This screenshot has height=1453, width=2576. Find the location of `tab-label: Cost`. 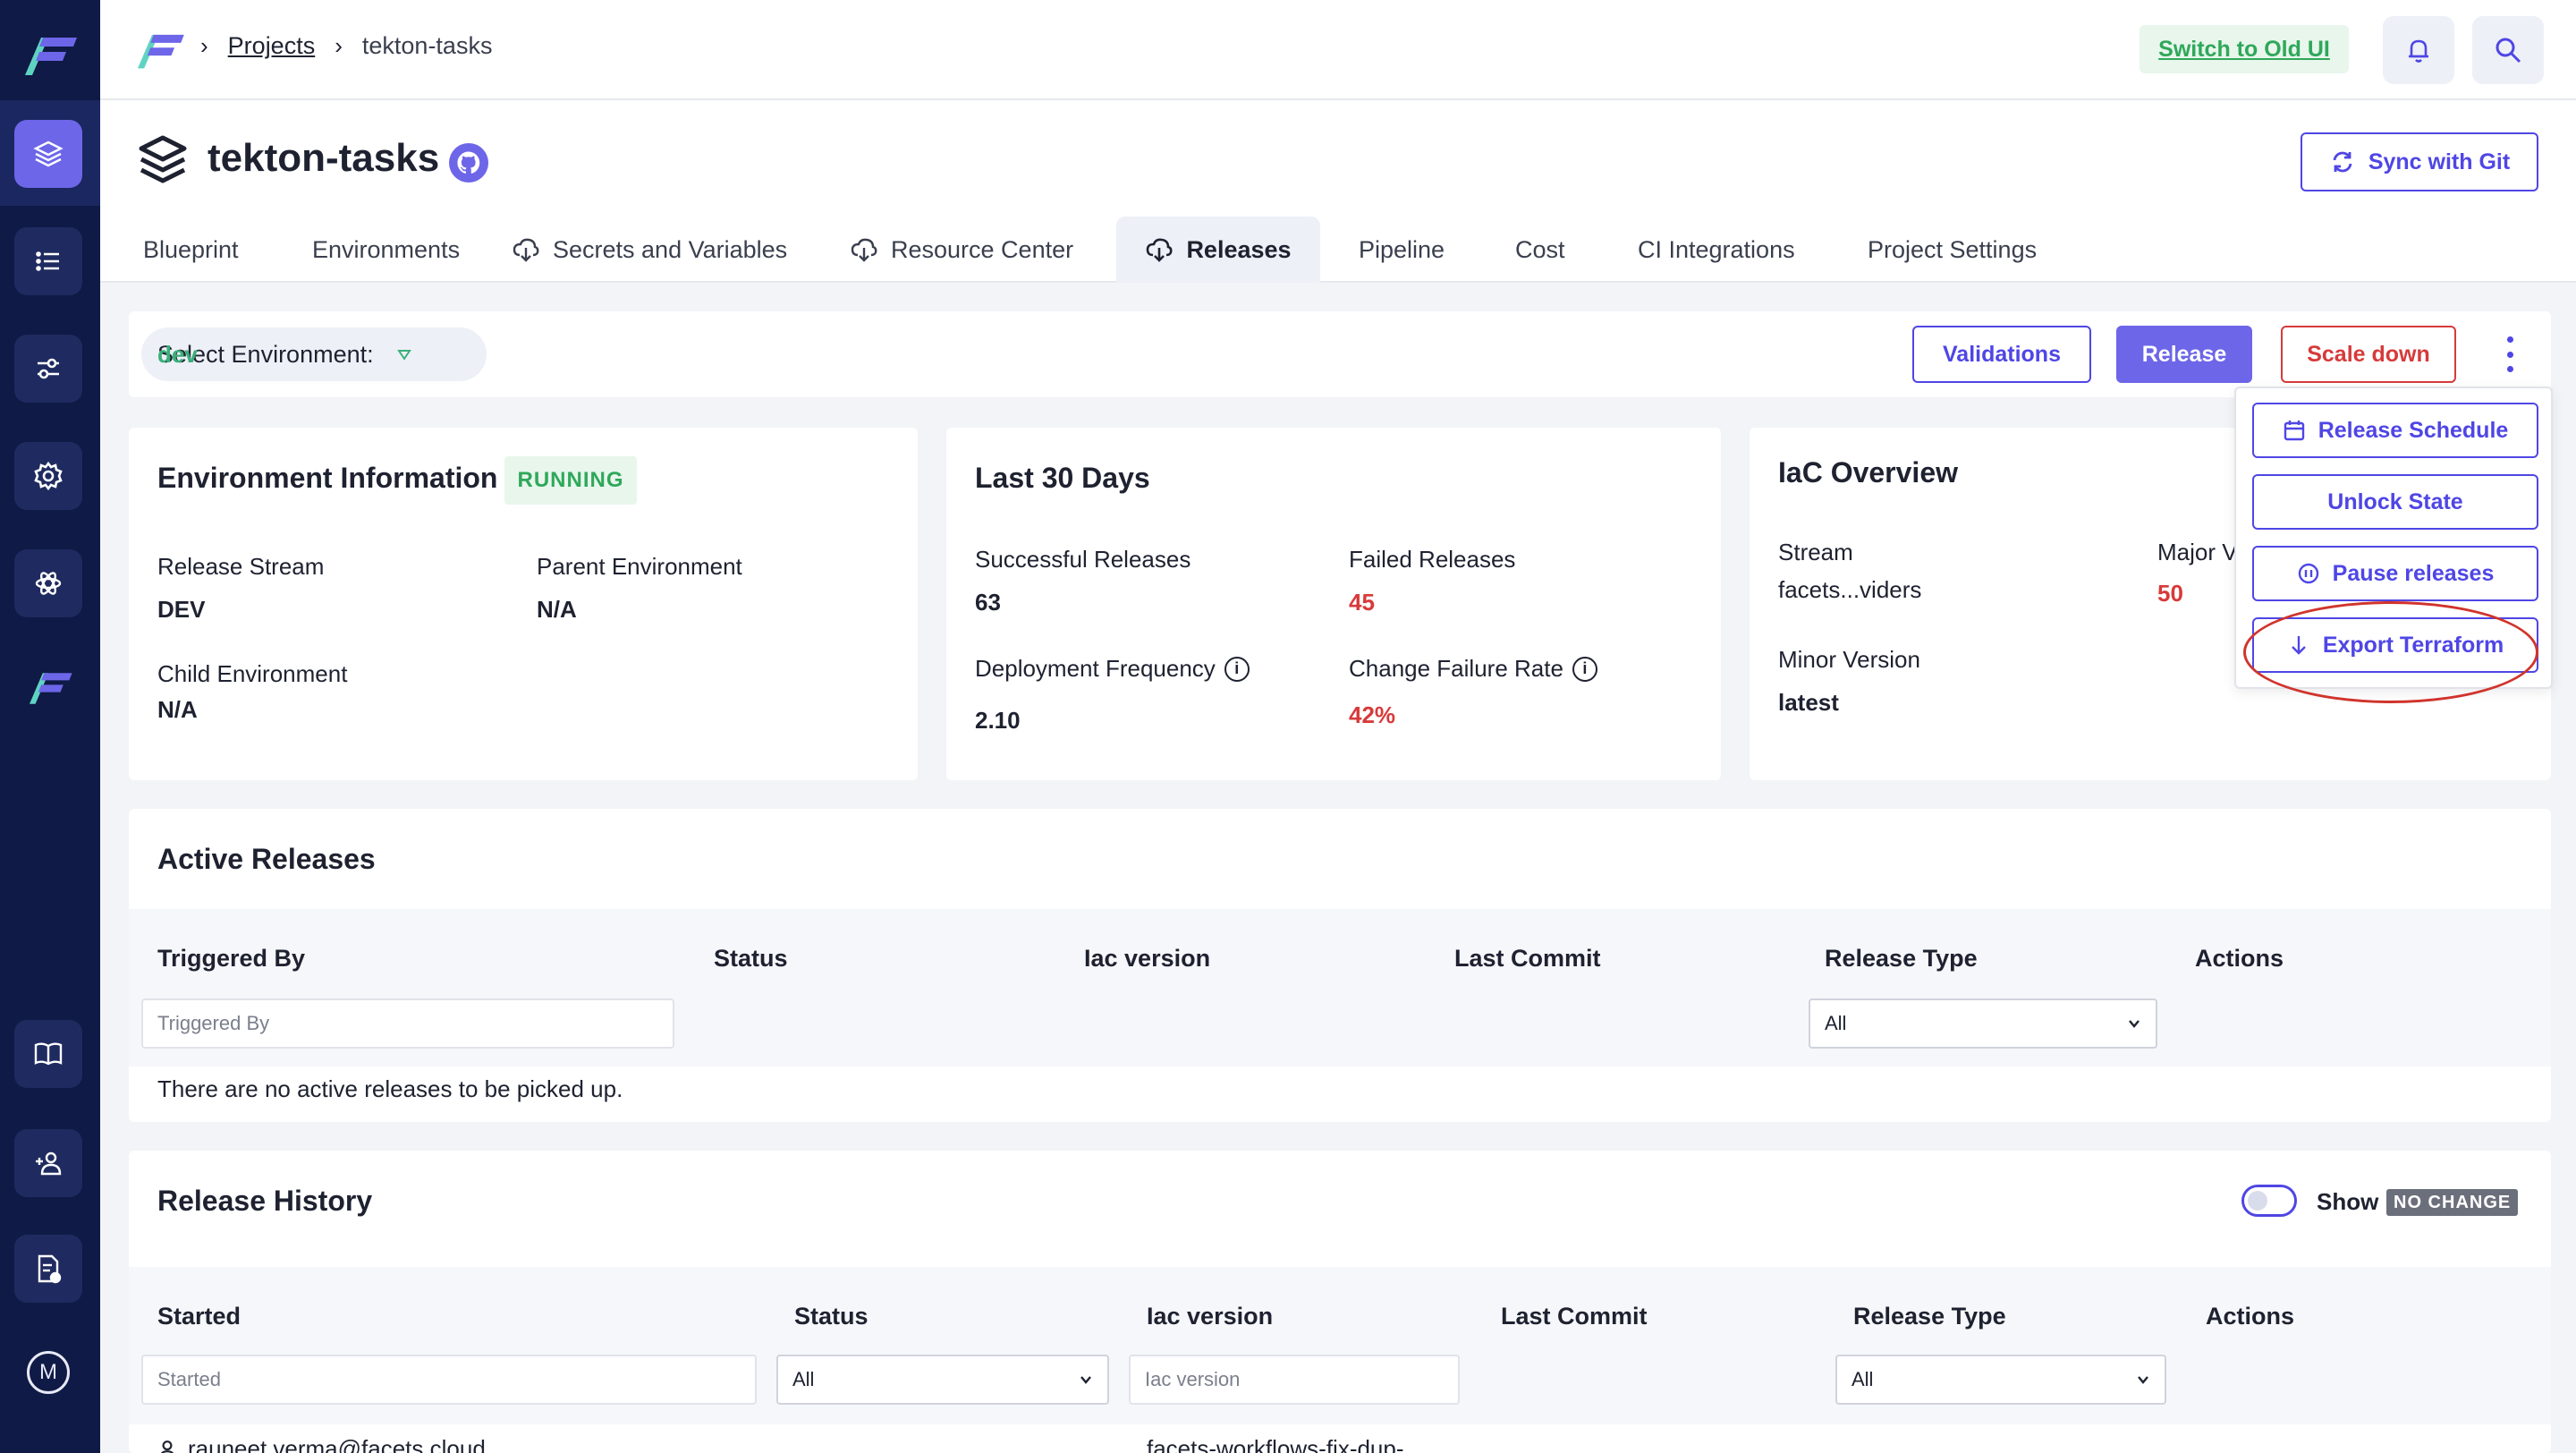

tab-label: Cost is located at coordinates (1540, 249).